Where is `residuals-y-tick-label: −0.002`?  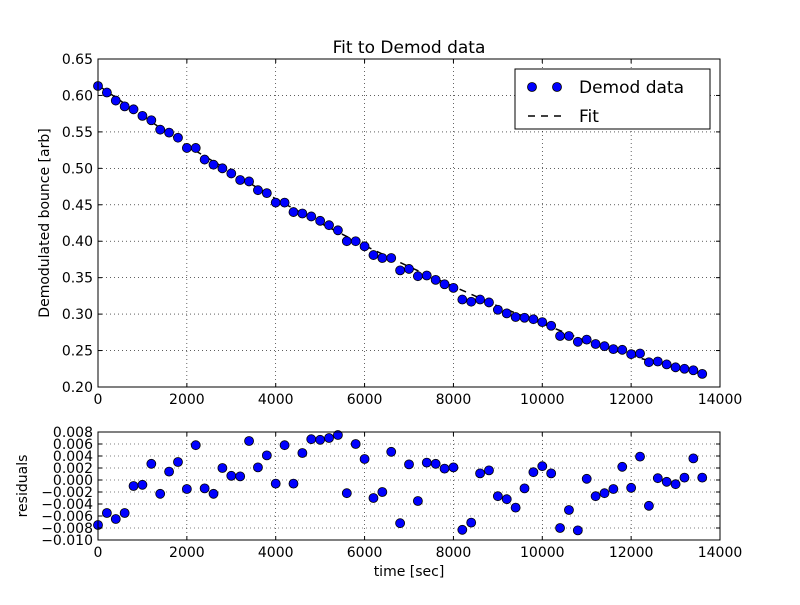 residuals-y-tick-label: −0.002 is located at coordinates (67, 493).